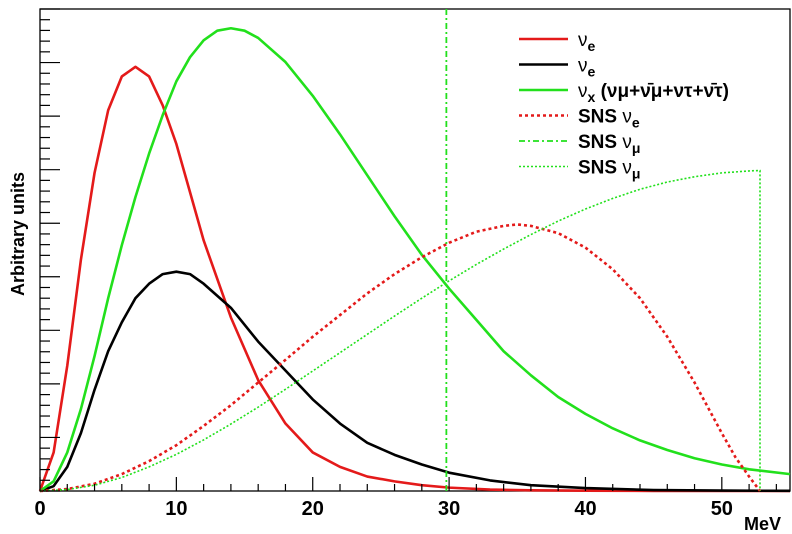 This screenshot has height=534, width=792. Describe the element at coordinates (762, 524) in the screenshot. I see `x-axis-title: MeV` at that location.